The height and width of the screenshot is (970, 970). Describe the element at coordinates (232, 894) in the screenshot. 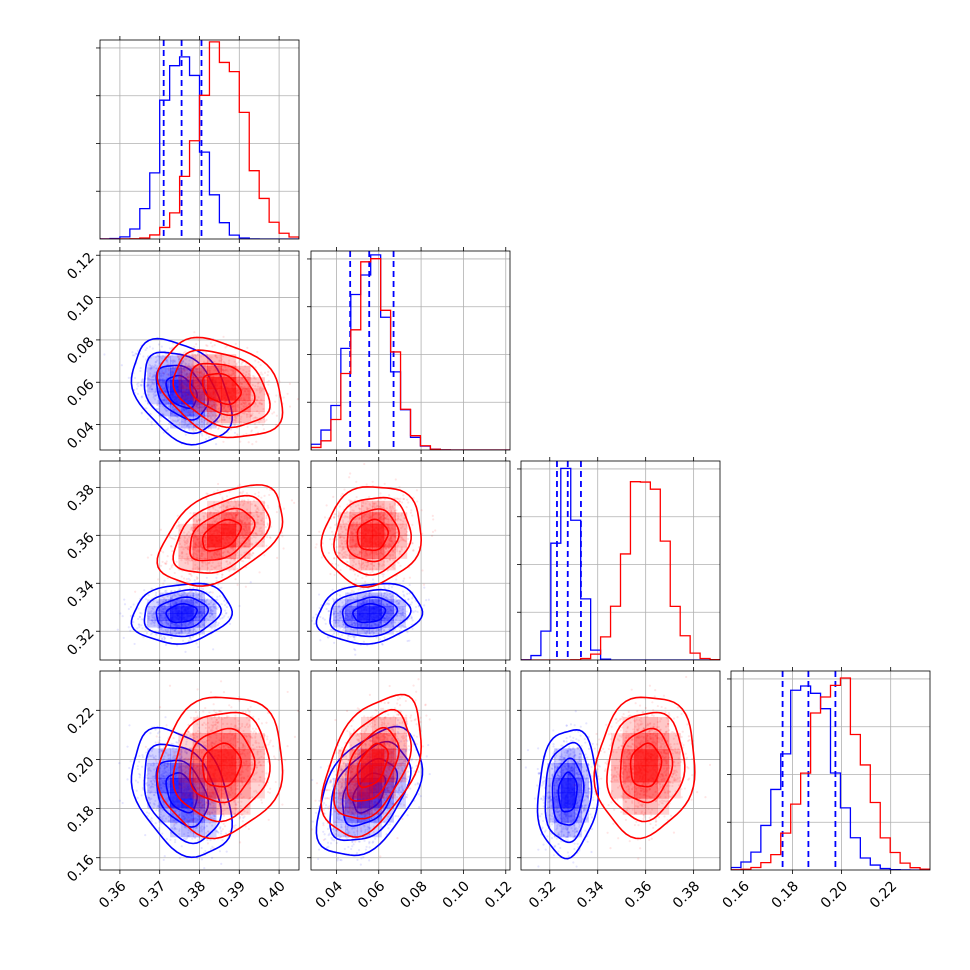

I see `x-tick-label: 0.39` at that location.